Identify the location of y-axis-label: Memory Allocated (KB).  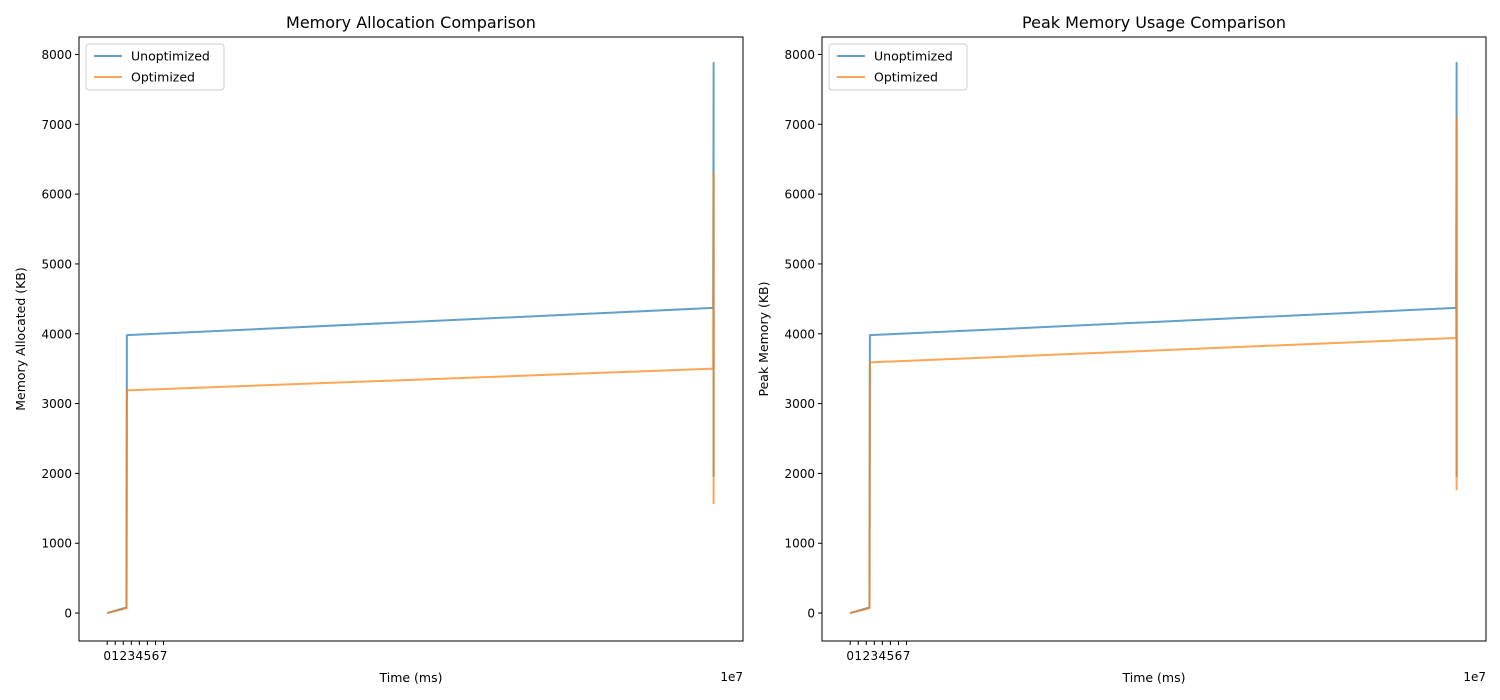
(20, 339).